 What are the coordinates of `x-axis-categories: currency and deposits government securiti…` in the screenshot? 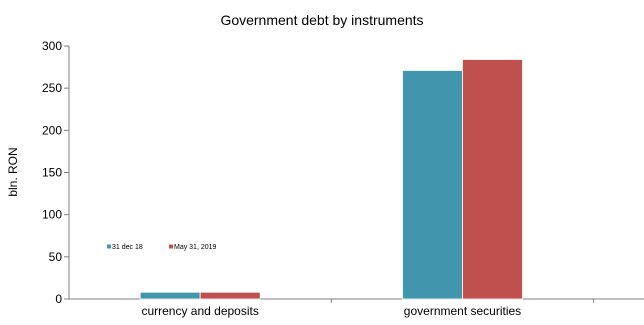 It's located at (368, 308).